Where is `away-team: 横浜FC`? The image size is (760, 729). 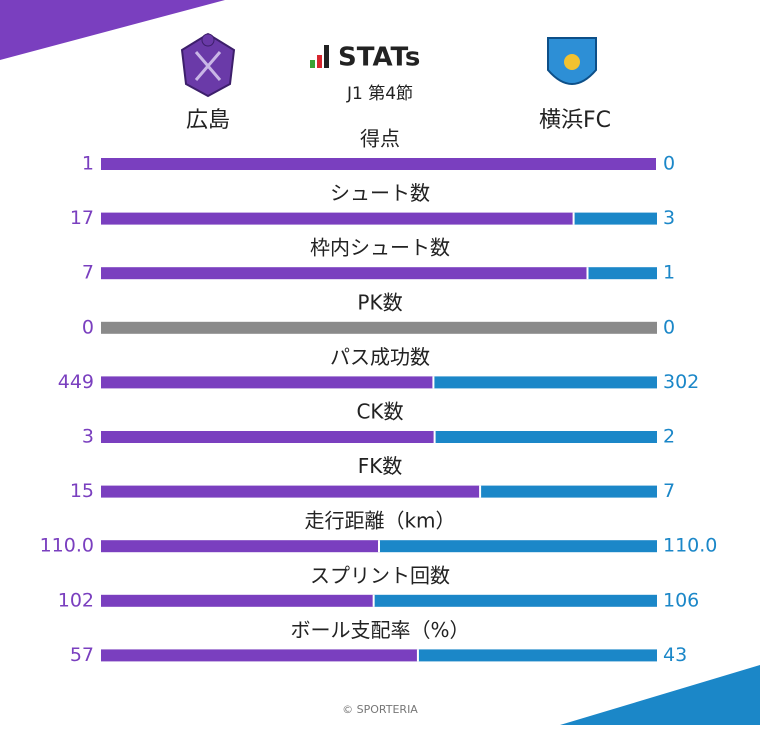
away-team: 横浜FC is located at coordinates (575, 120).